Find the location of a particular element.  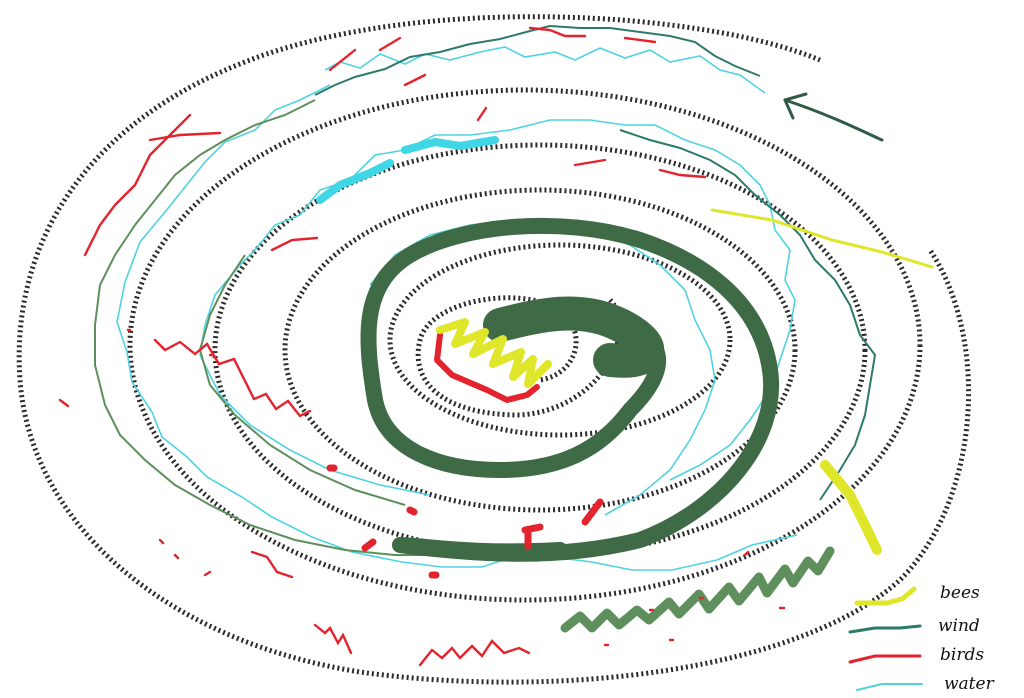

legend-swatch-water is located at coordinates (889, 687).